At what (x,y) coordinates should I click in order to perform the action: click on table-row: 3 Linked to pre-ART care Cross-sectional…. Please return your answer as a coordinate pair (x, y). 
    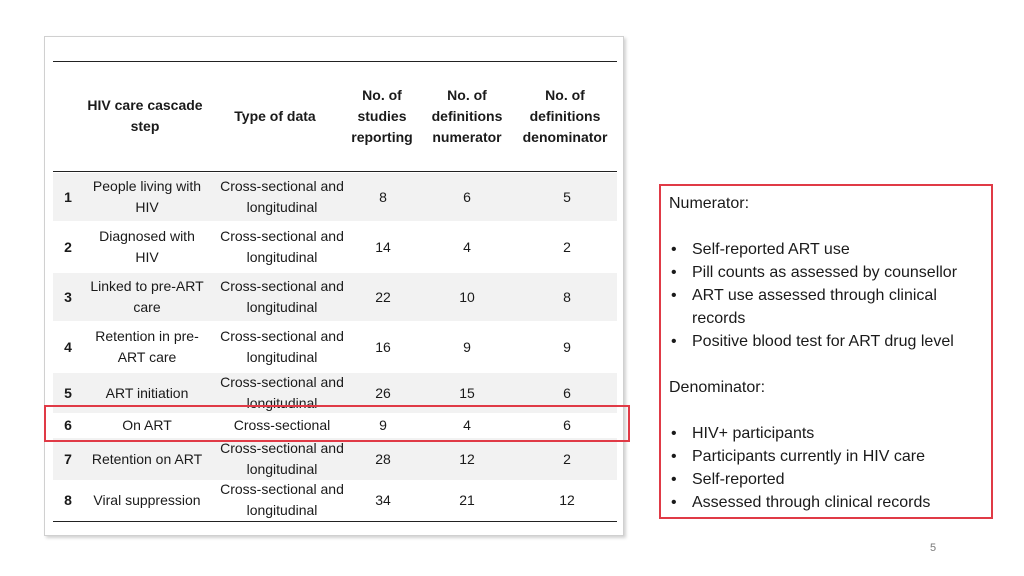
    Looking at the image, I should click on (335, 297).